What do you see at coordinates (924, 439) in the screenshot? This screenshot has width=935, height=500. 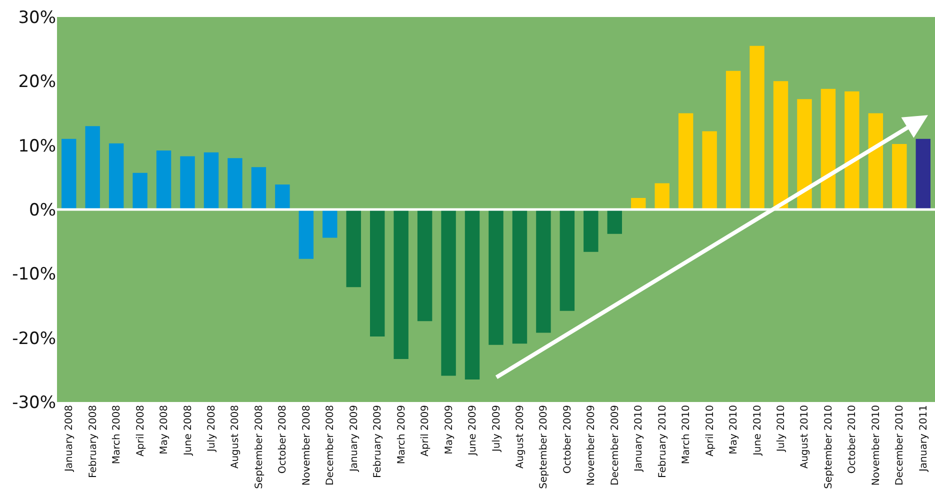 I see `x-tick-label: January 2011` at bounding box center [924, 439].